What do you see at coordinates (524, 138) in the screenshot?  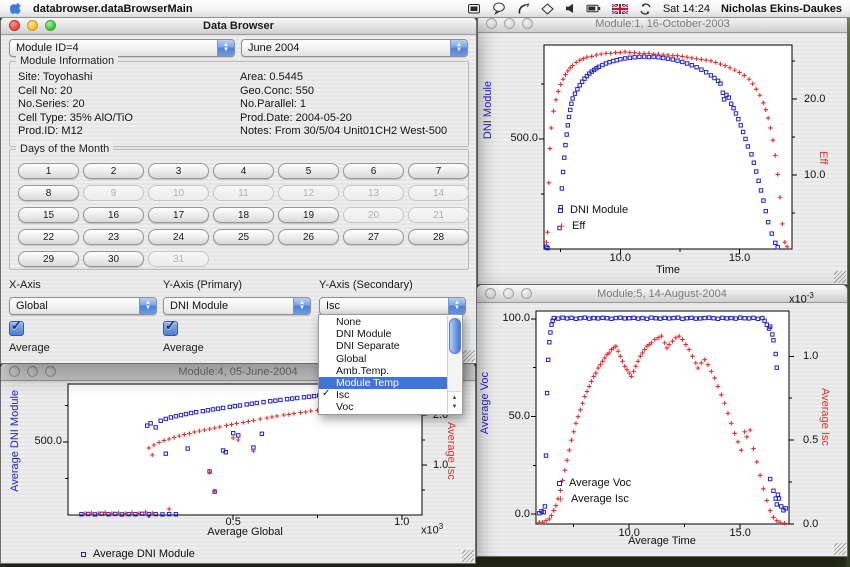 I see `left-tick-label: 500.0` at bounding box center [524, 138].